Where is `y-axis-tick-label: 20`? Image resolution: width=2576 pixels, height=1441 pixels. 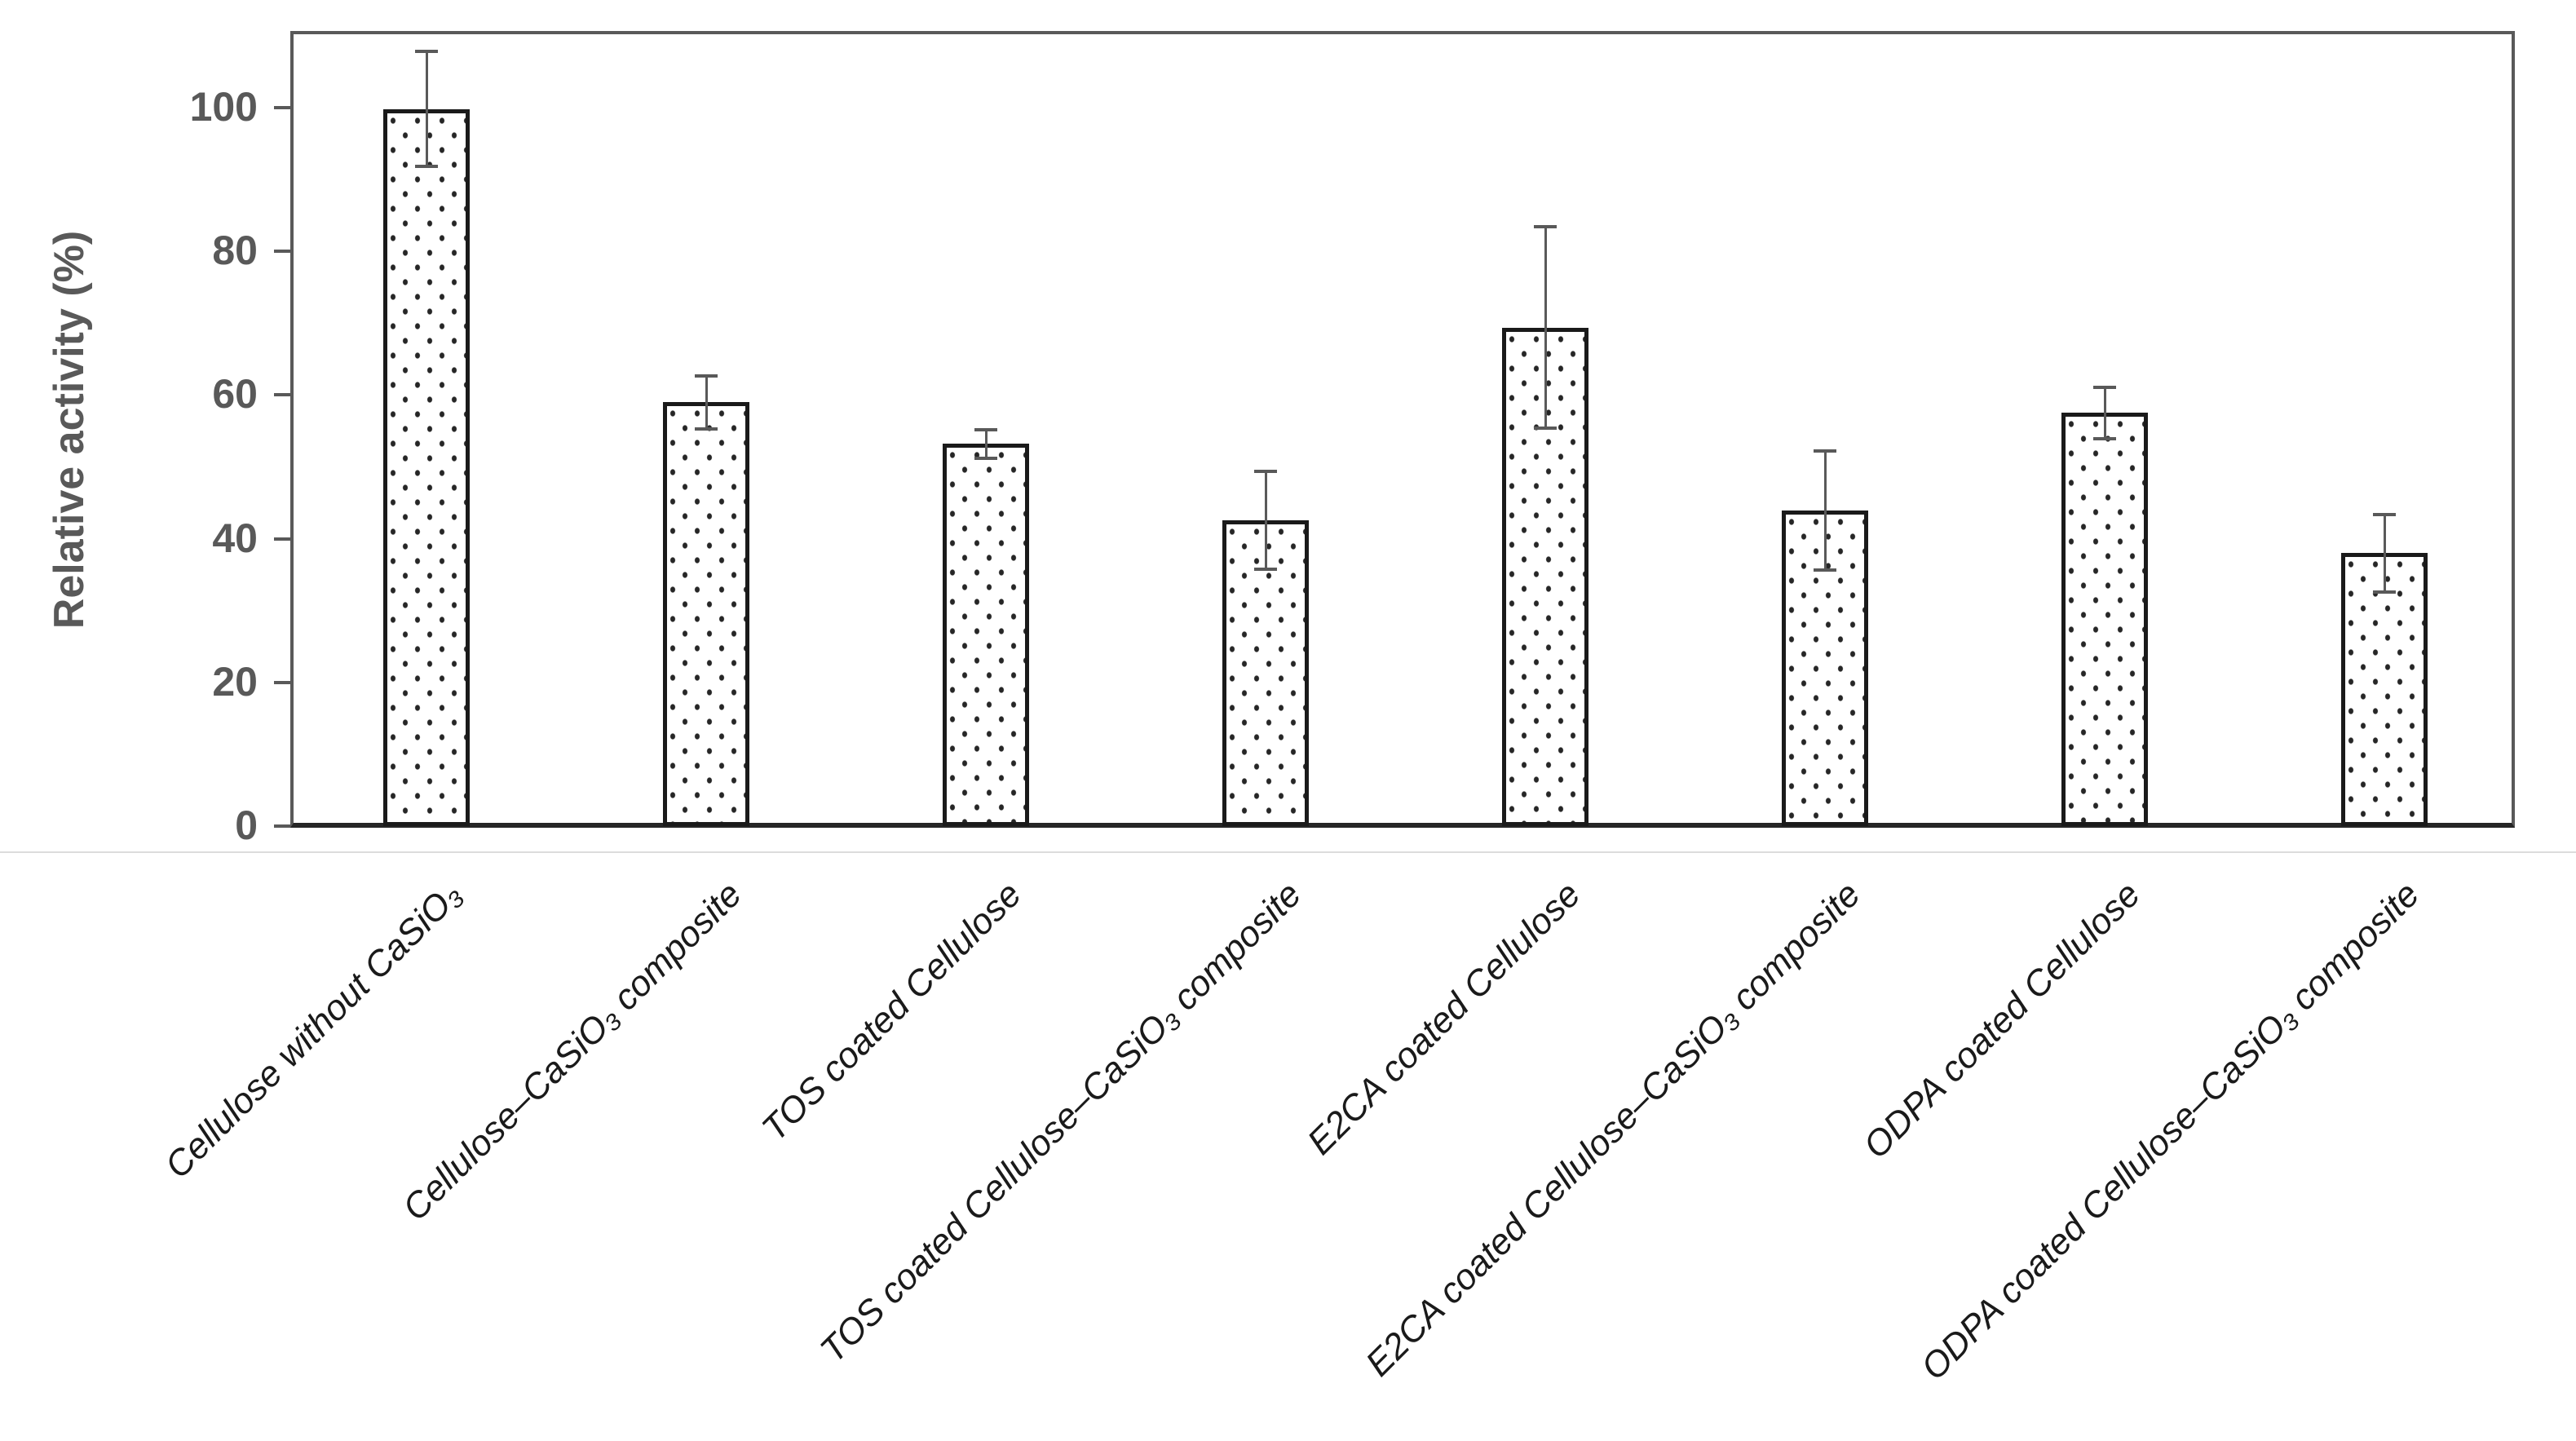 y-axis-tick-label: 20 is located at coordinates (235, 681).